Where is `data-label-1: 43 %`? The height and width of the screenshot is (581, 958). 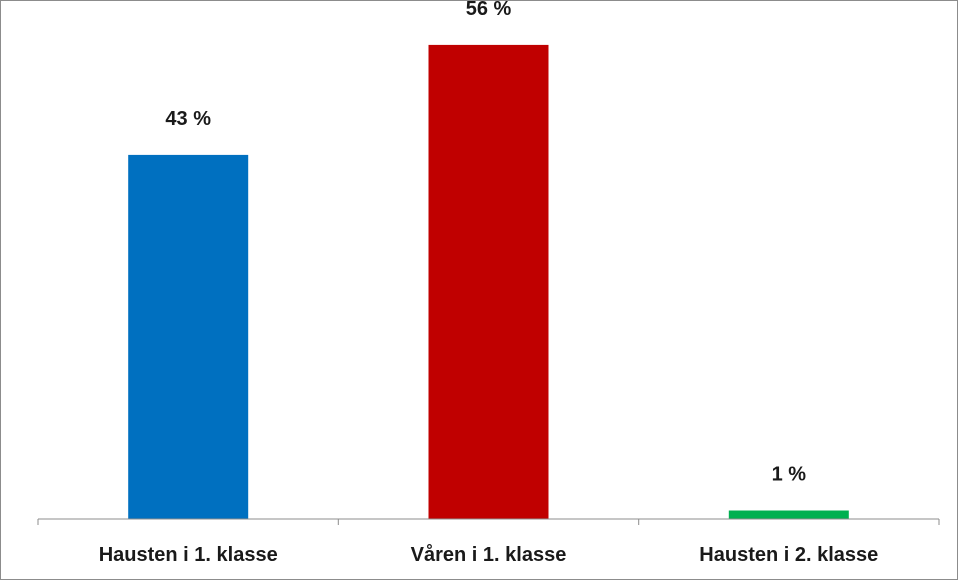 data-label-1: 43 % is located at coordinates (188, 119).